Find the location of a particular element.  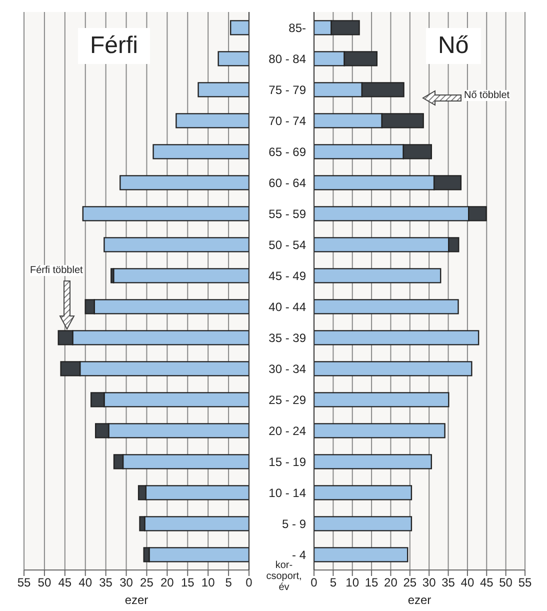

text: Nő is located at coordinates (453, 46).